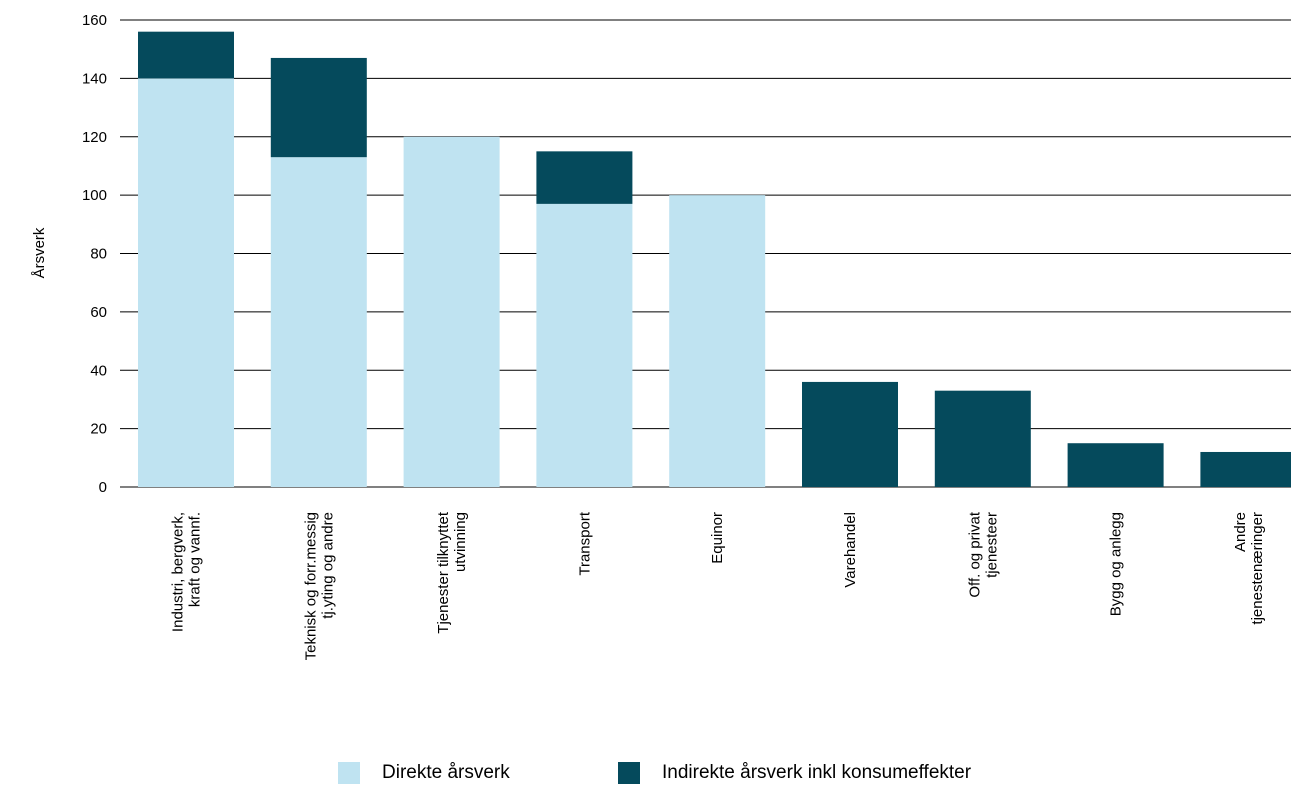 Image resolution: width=1291 pixels, height=786 pixels. I want to click on y-tick-label: 100, so click(94, 195).